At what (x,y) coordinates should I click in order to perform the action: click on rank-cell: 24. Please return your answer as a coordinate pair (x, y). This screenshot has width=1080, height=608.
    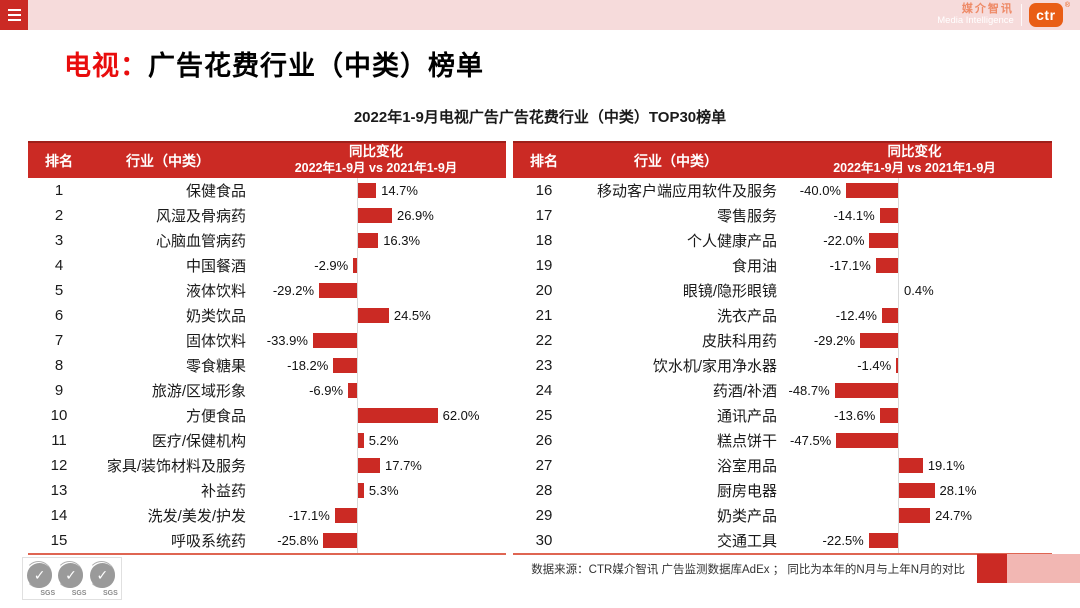
    Looking at the image, I should click on (544, 390).